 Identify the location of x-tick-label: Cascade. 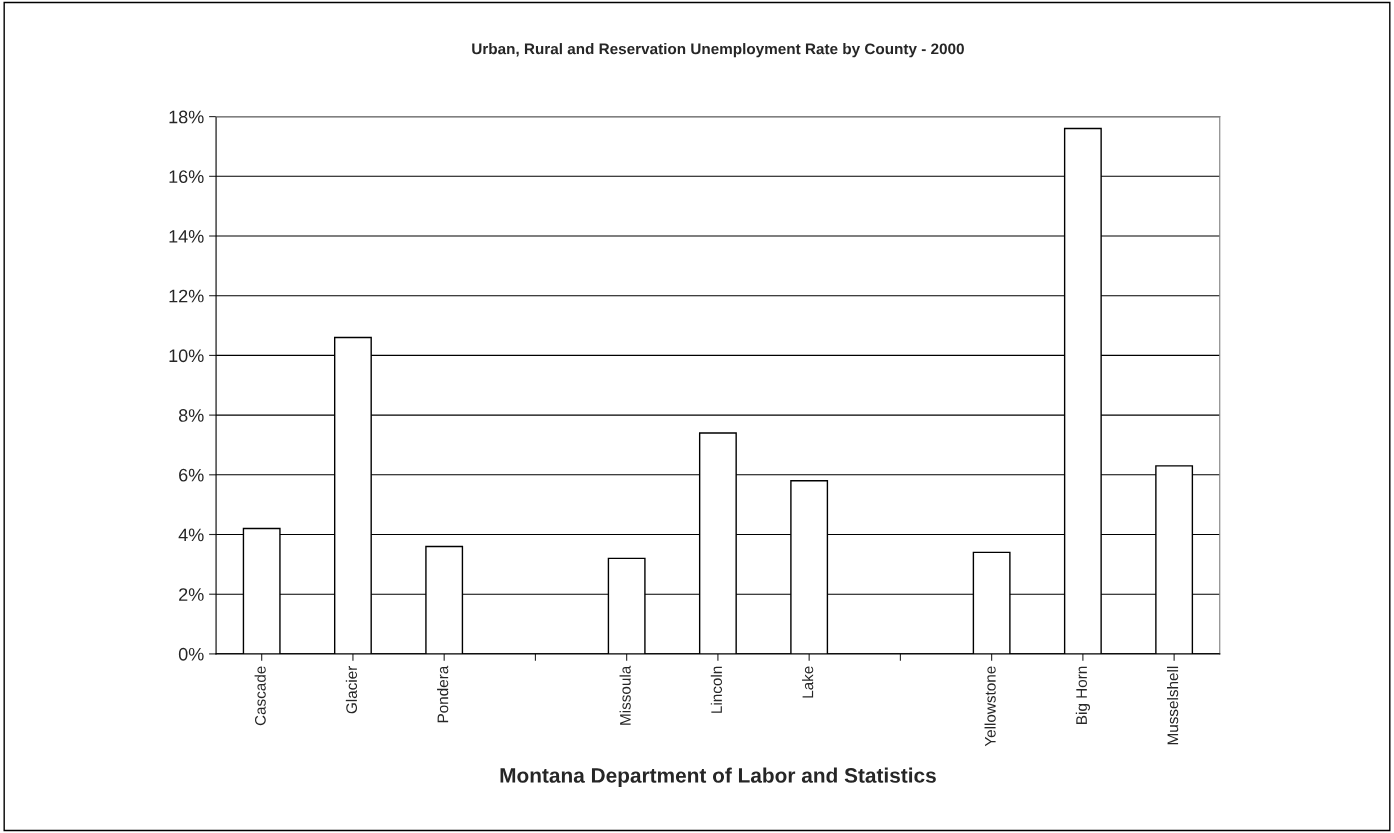
(260, 696).